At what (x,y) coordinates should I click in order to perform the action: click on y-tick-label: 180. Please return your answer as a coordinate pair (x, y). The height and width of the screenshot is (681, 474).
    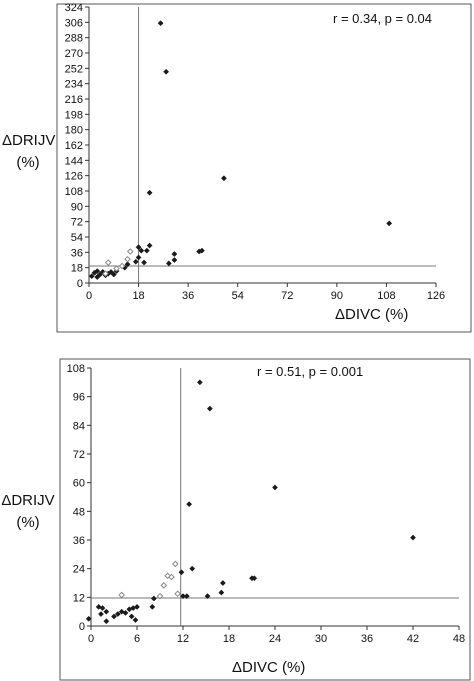
    Looking at the image, I should click on (74, 131).